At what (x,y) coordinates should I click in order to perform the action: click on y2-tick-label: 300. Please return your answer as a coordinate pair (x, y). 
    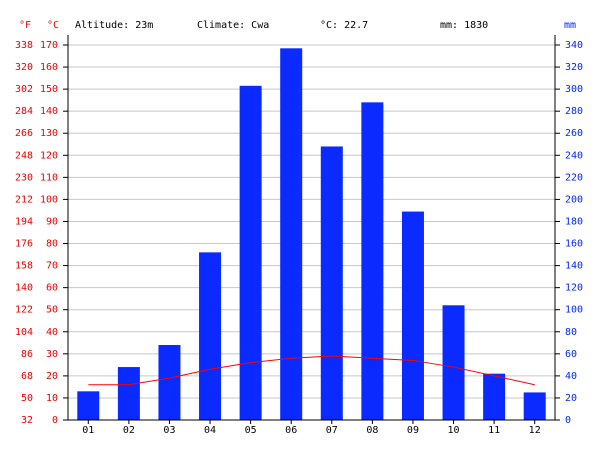
    Looking at the image, I should click on (574, 89).